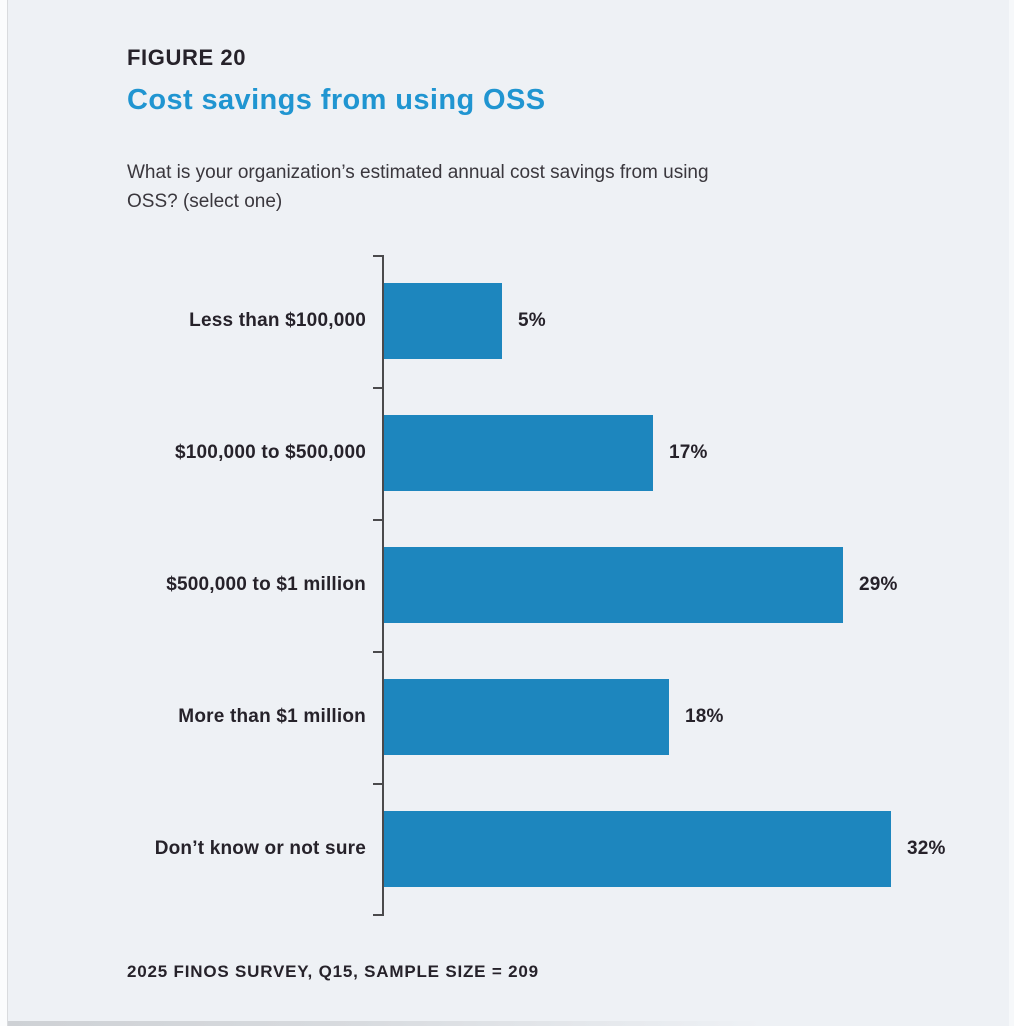  What do you see at coordinates (187, 57) in the screenshot?
I see `figure-number: FIGURE 20` at bounding box center [187, 57].